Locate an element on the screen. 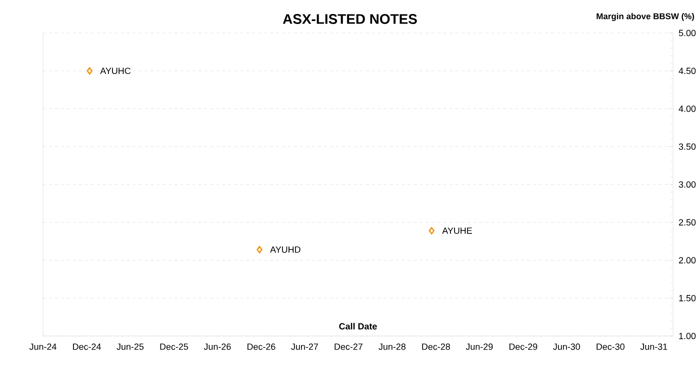 This screenshot has width=700, height=366. y-tick-label: 3.00 is located at coordinates (687, 184).